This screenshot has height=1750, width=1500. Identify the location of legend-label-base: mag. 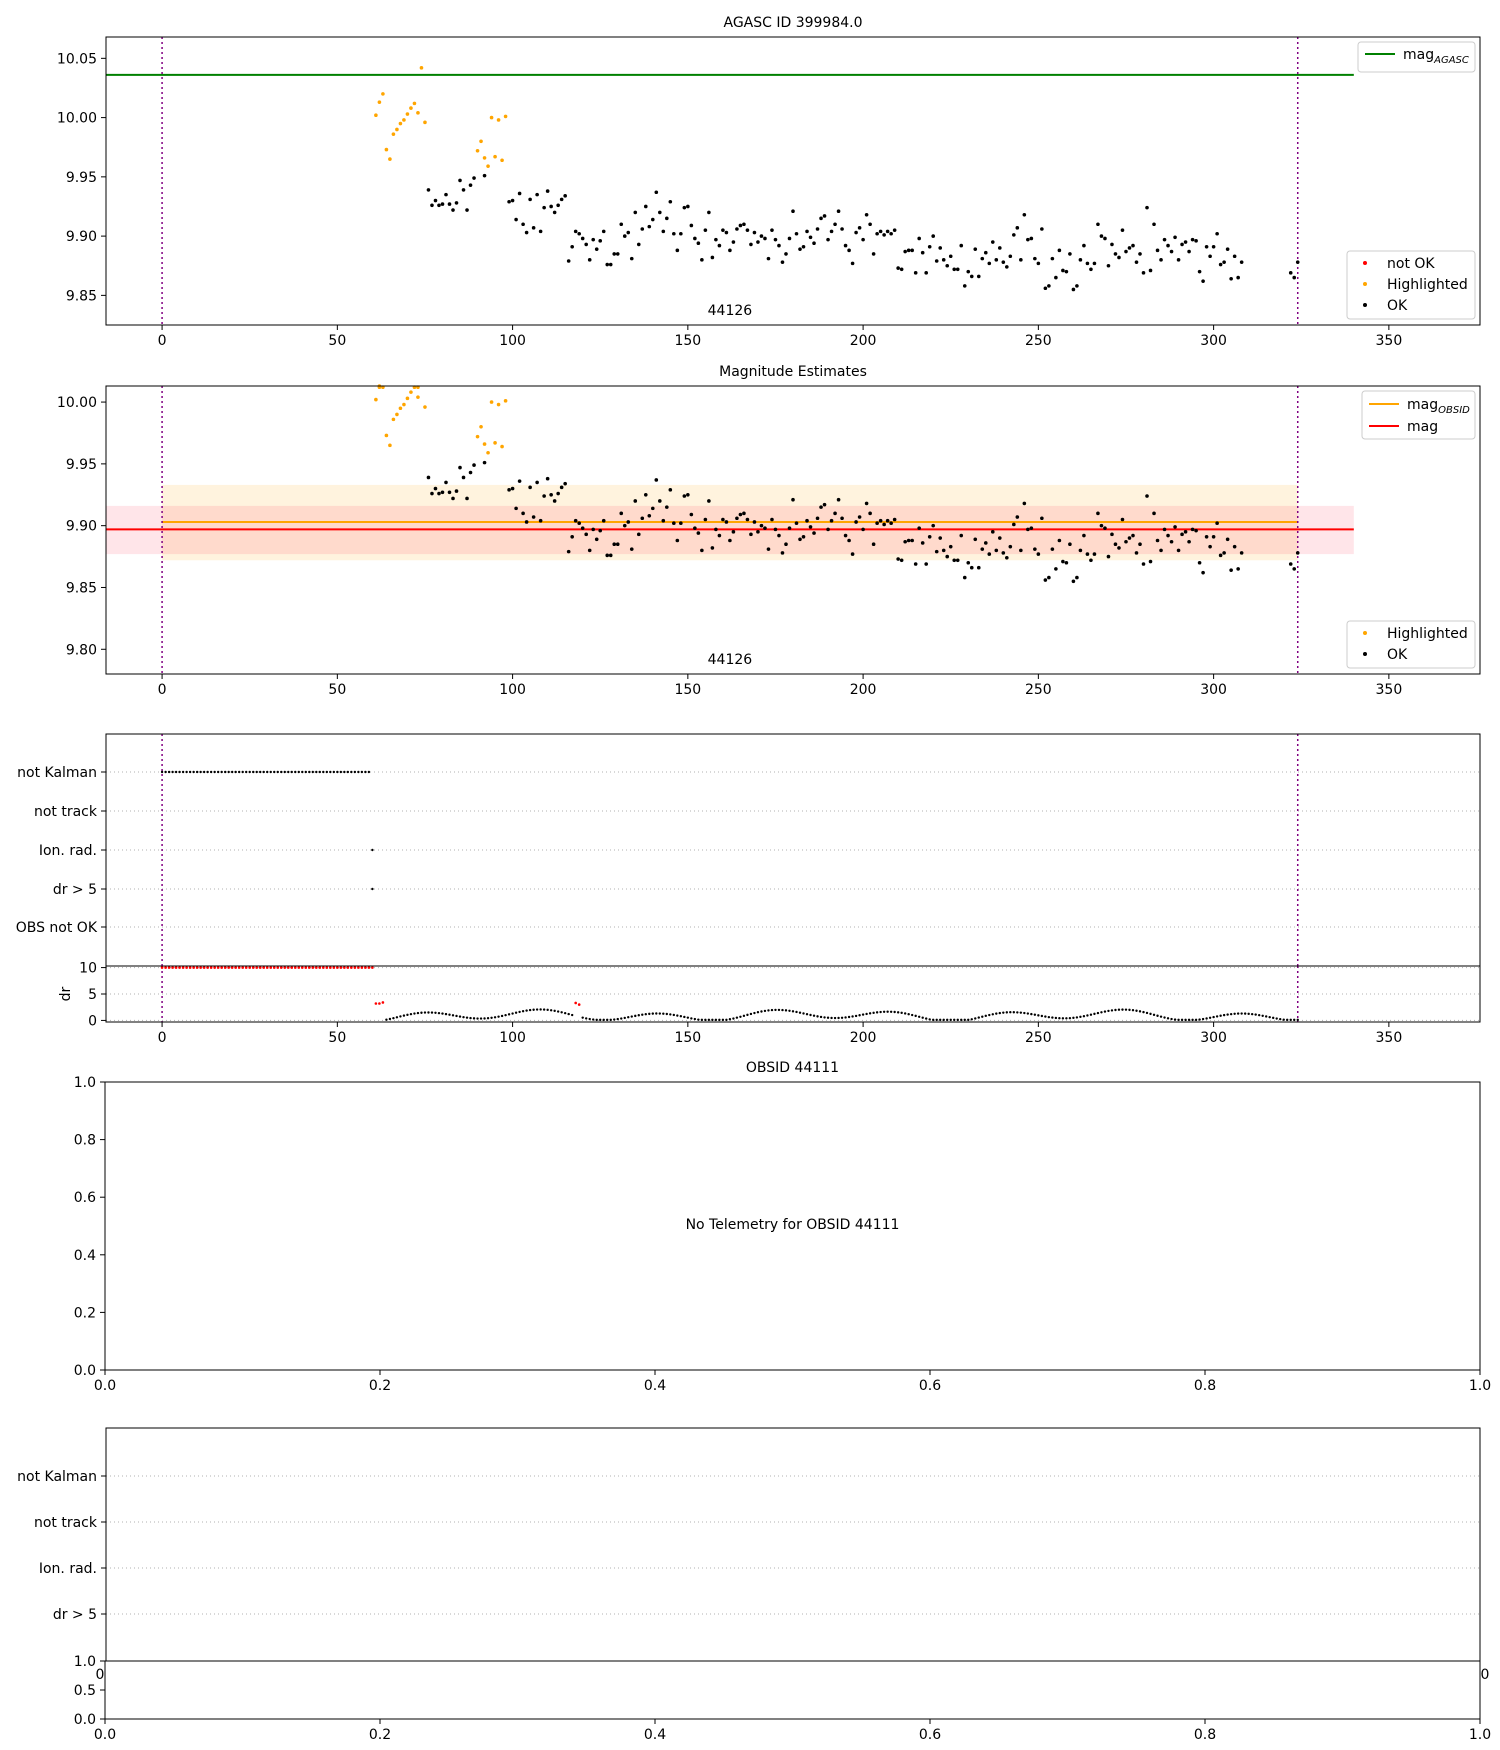
(1422, 405).